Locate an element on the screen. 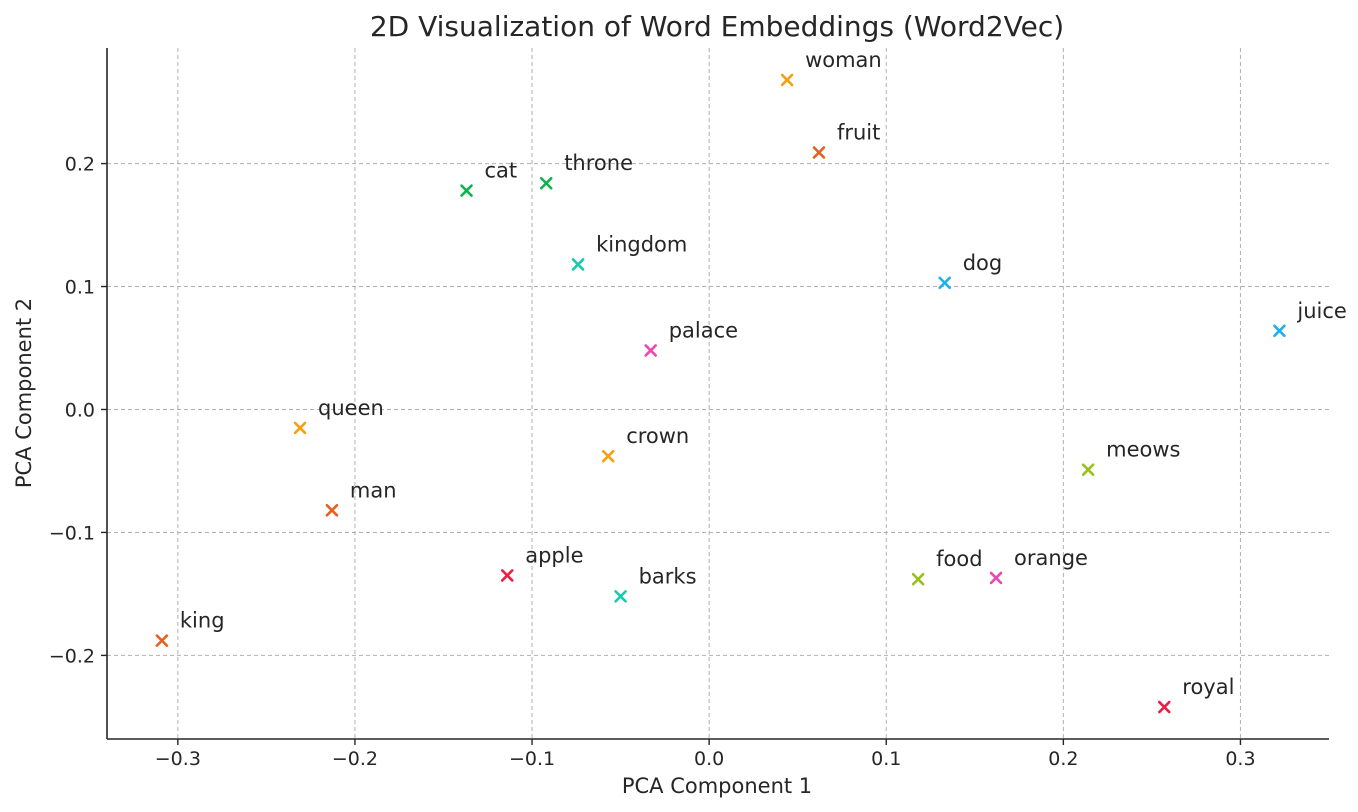  data-point: cat is located at coordinates (489, 178).